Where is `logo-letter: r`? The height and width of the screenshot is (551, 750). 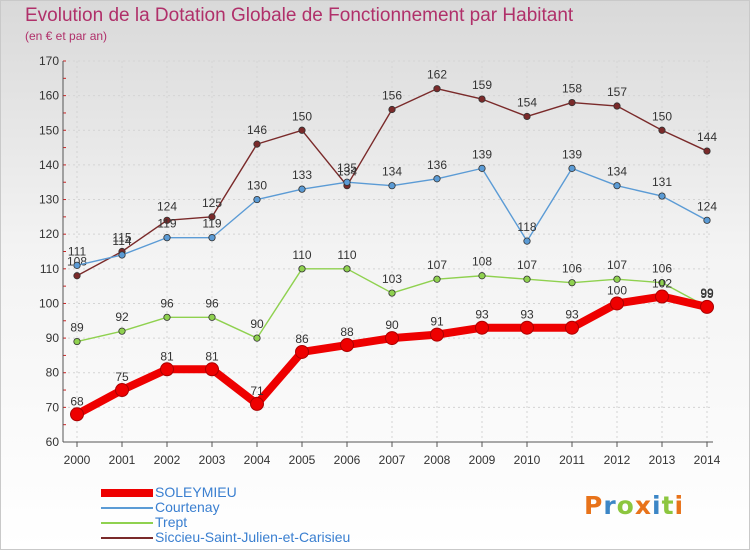
logo-letter: r is located at coordinates (610, 505).